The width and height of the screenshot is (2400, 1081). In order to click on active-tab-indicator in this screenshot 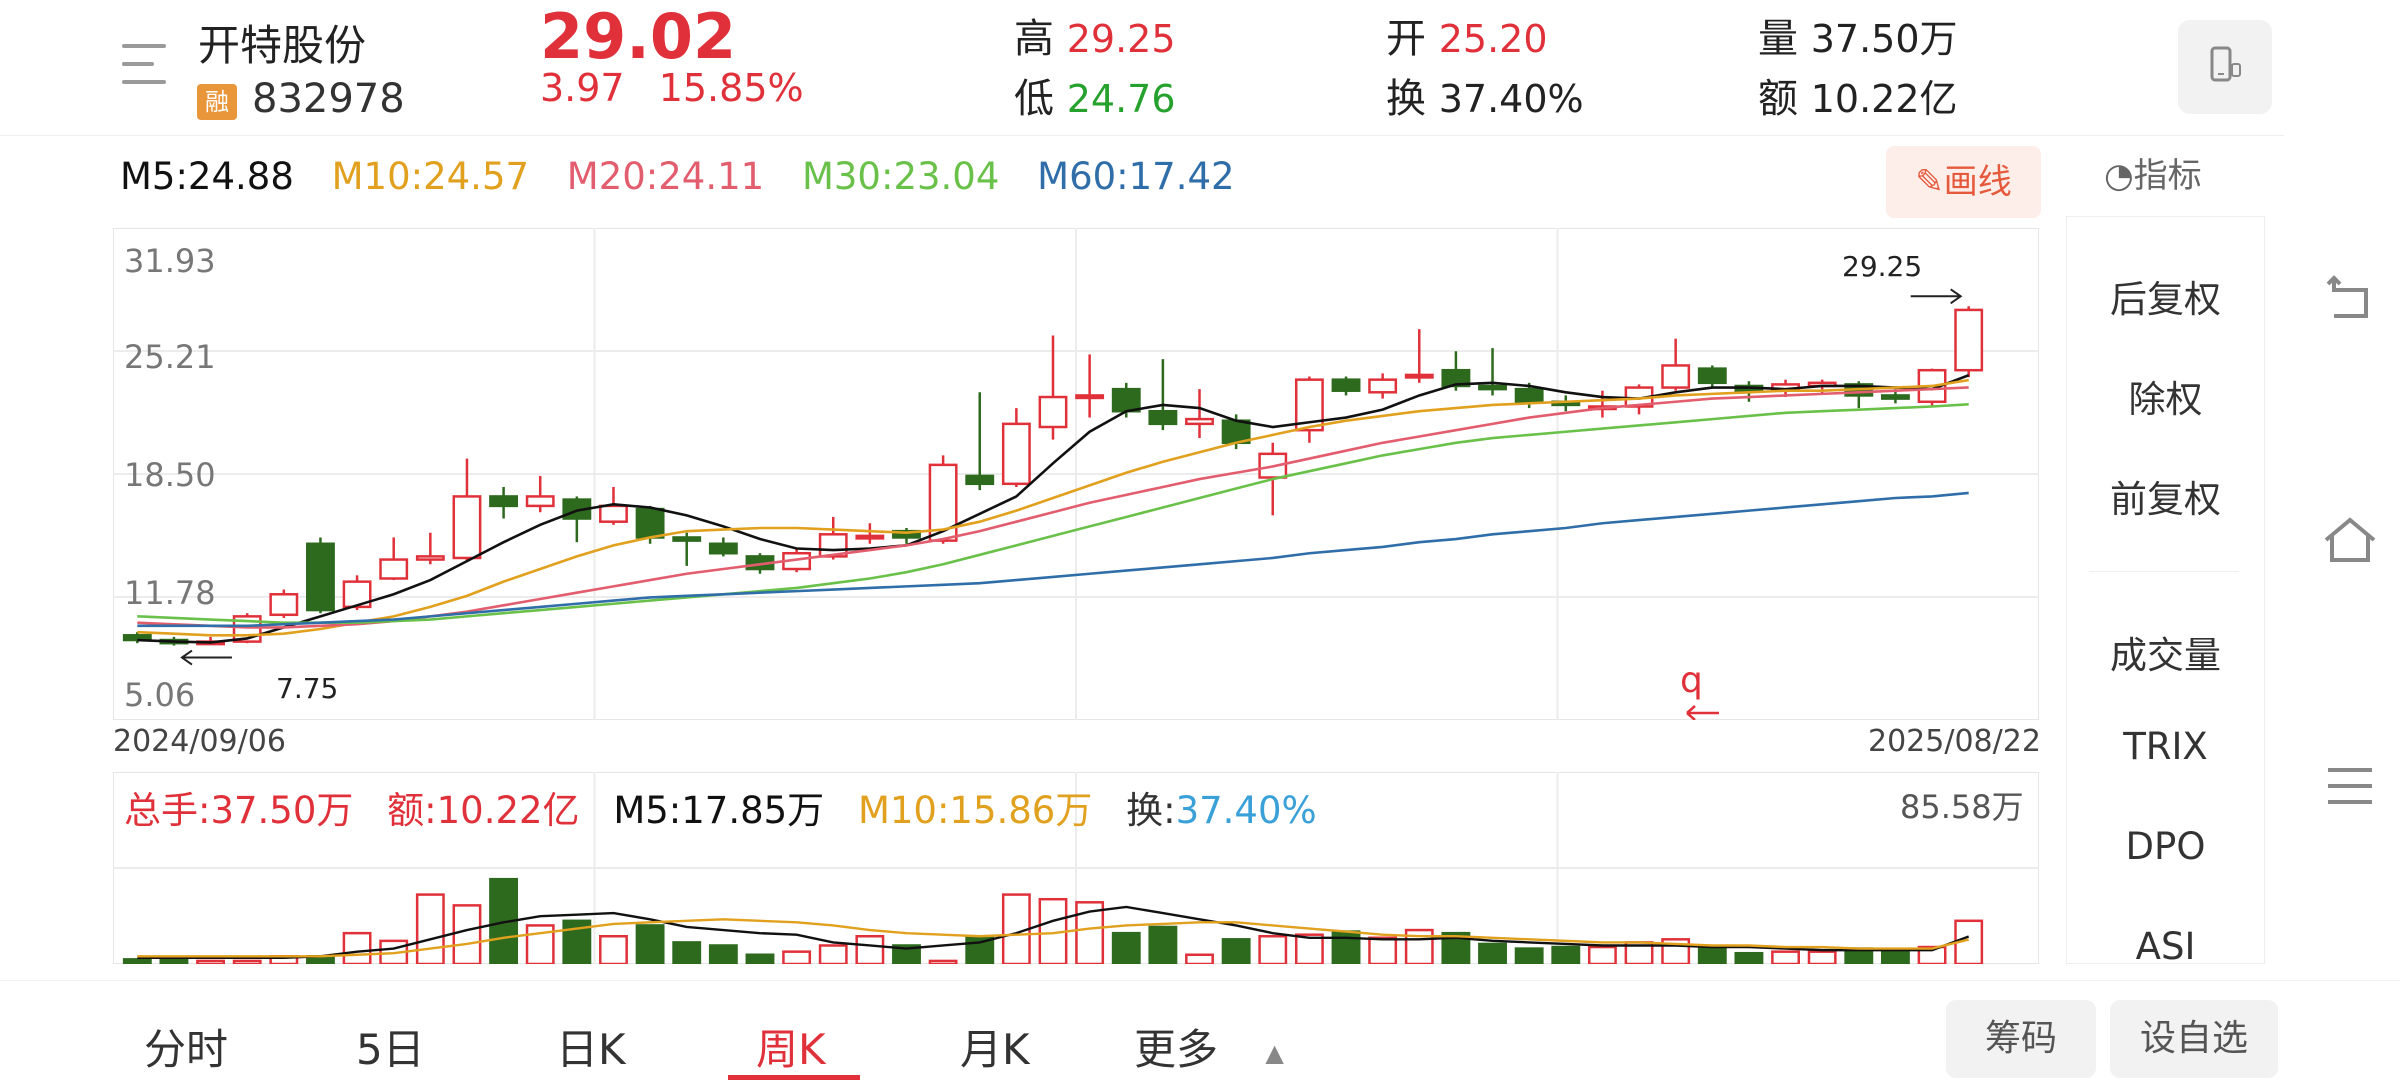, I will do `click(794, 1077)`.